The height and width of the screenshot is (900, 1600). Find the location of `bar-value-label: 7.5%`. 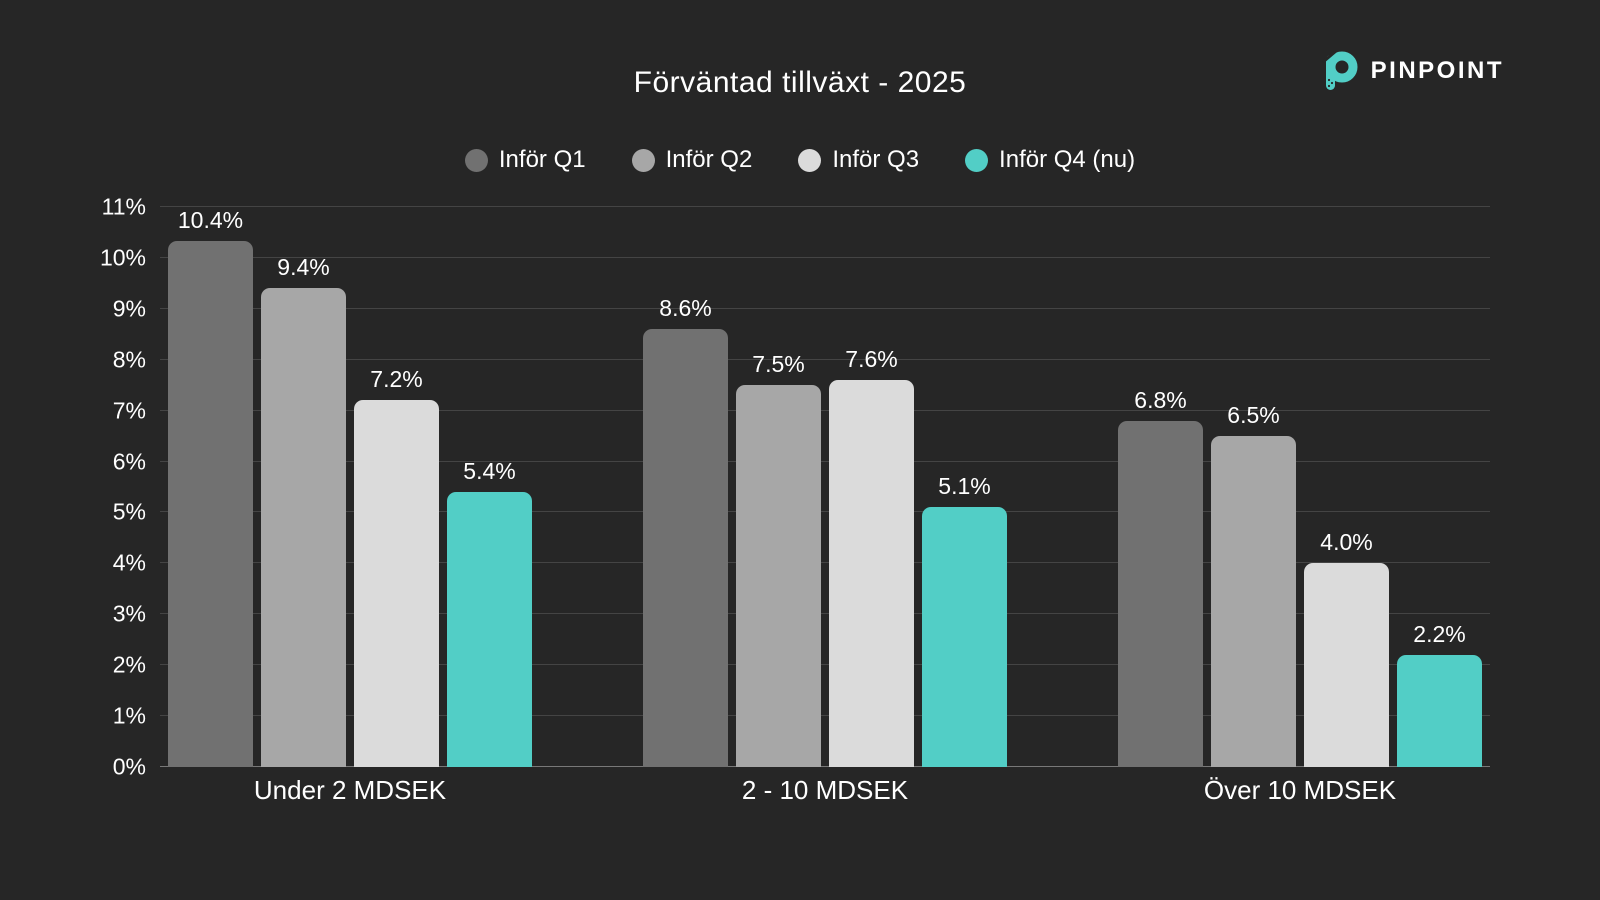

bar-value-label: 7.5% is located at coordinates (778, 364).